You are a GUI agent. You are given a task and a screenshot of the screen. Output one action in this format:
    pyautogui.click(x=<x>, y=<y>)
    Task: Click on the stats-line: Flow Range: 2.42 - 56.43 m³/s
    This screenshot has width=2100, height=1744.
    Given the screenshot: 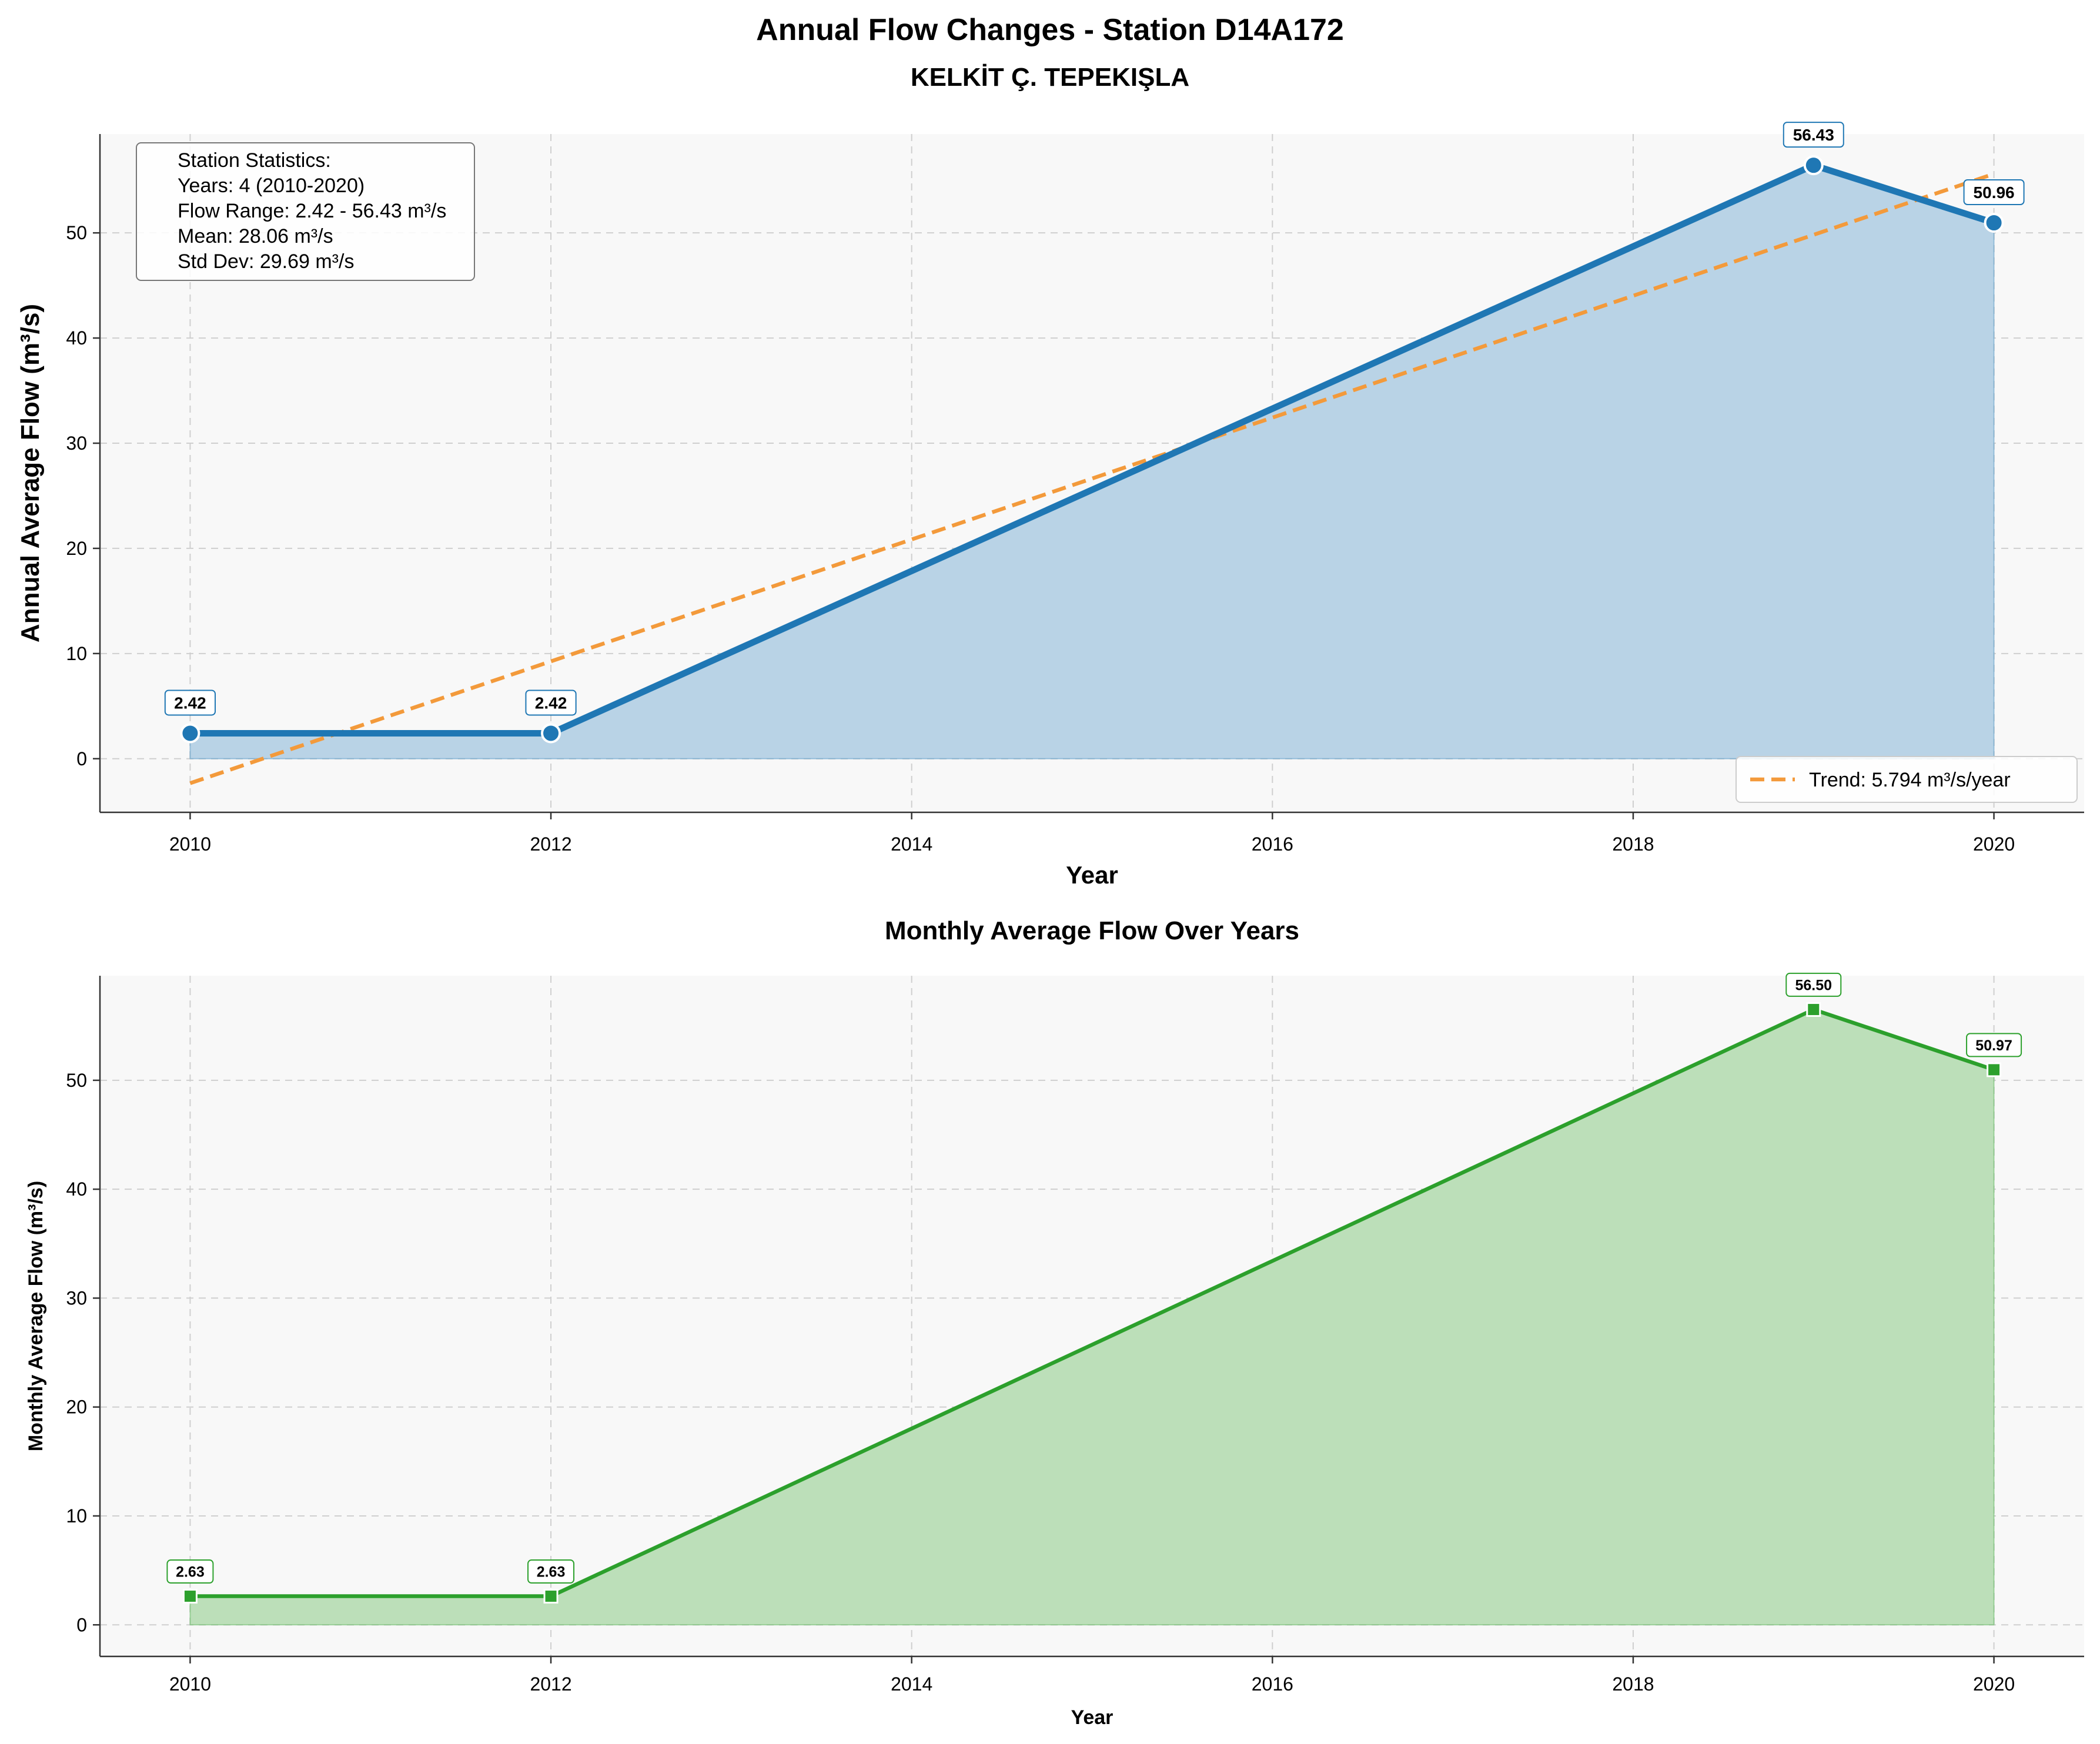 What is the action you would take?
    pyautogui.click(x=312, y=211)
    